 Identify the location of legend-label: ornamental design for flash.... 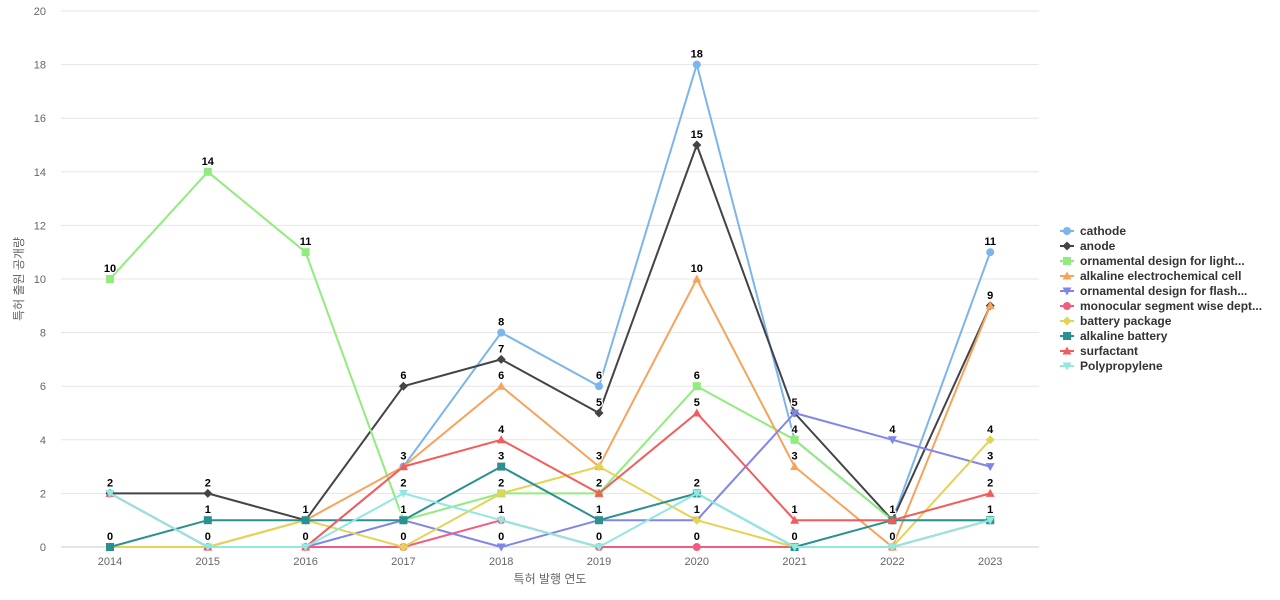
(1163, 291).